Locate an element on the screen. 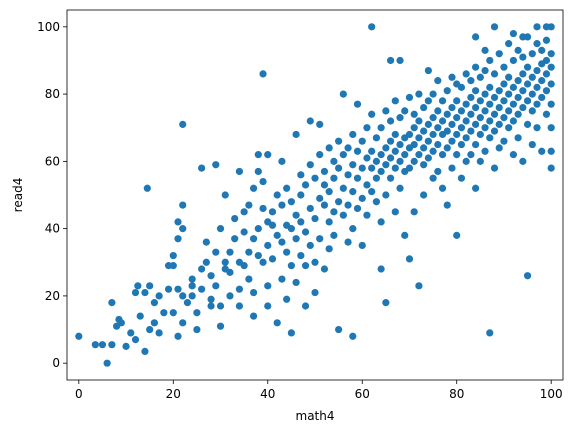 The width and height of the screenshot is (571, 432). y-axis-label: read4 is located at coordinates (18, 195).